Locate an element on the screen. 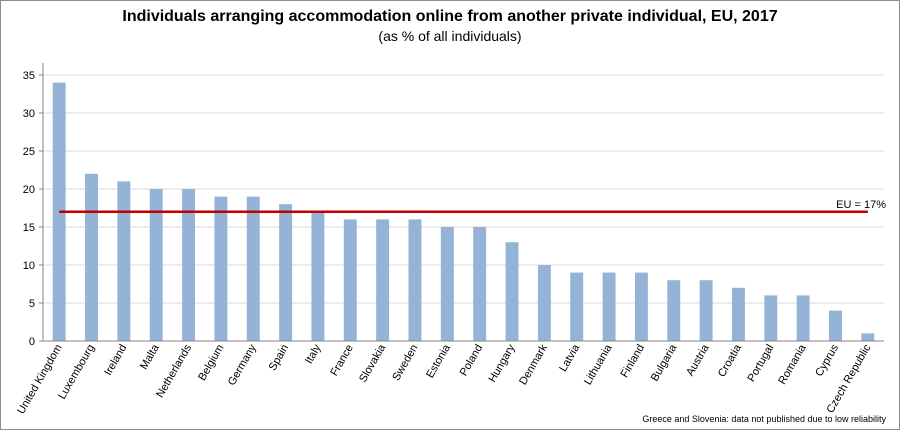  x-tick-label: Portugal is located at coordinates (761, 363).